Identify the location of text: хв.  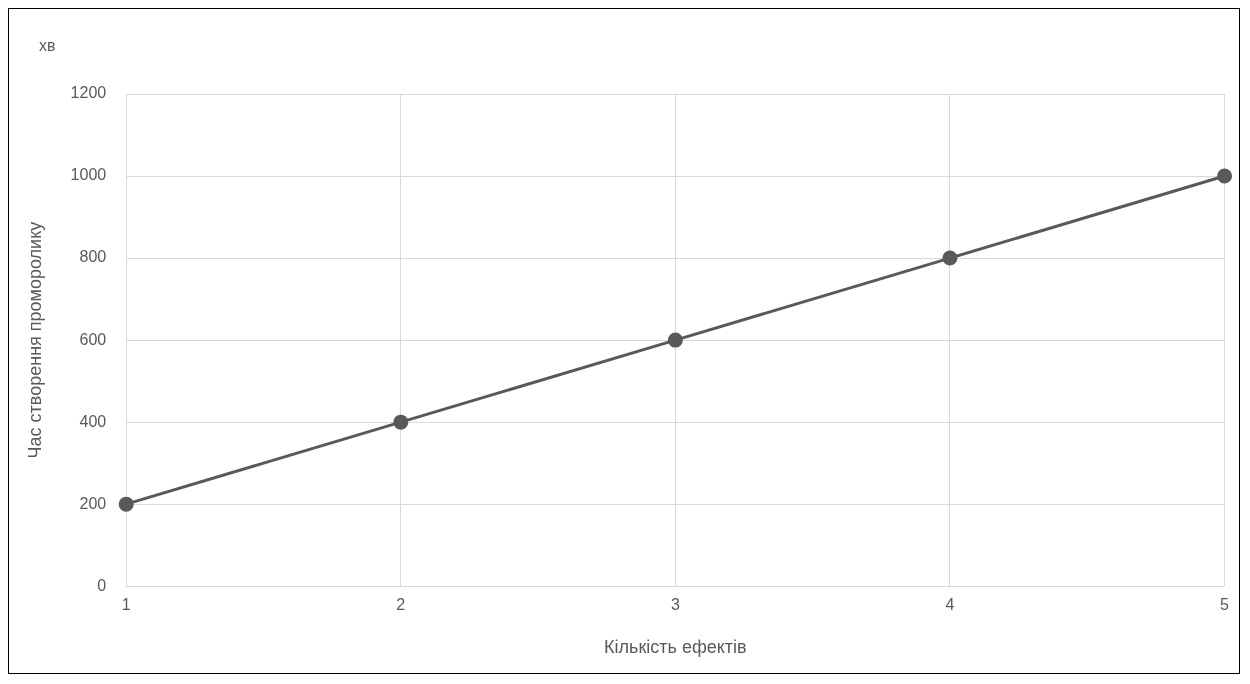
(47, 46).